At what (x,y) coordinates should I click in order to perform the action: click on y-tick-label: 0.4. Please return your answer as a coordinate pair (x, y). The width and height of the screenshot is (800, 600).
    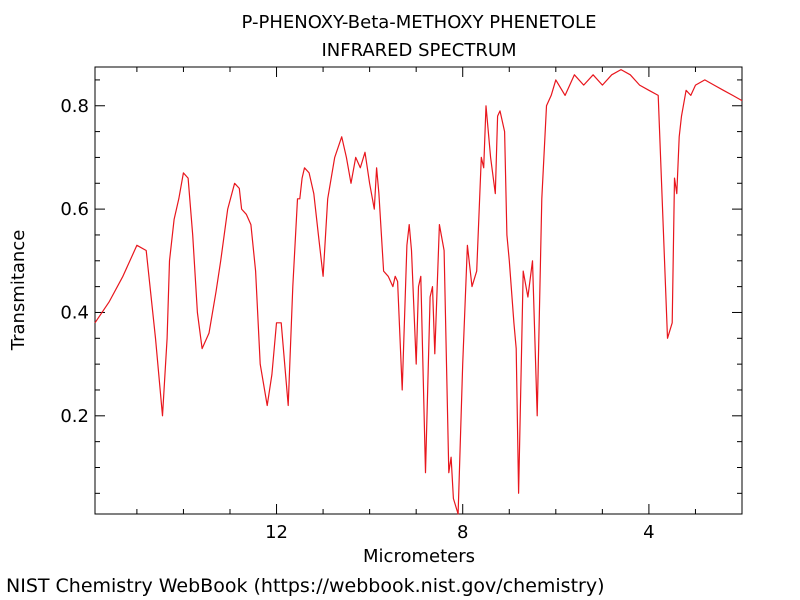
    Looking at the image, I should click on (74, 312).